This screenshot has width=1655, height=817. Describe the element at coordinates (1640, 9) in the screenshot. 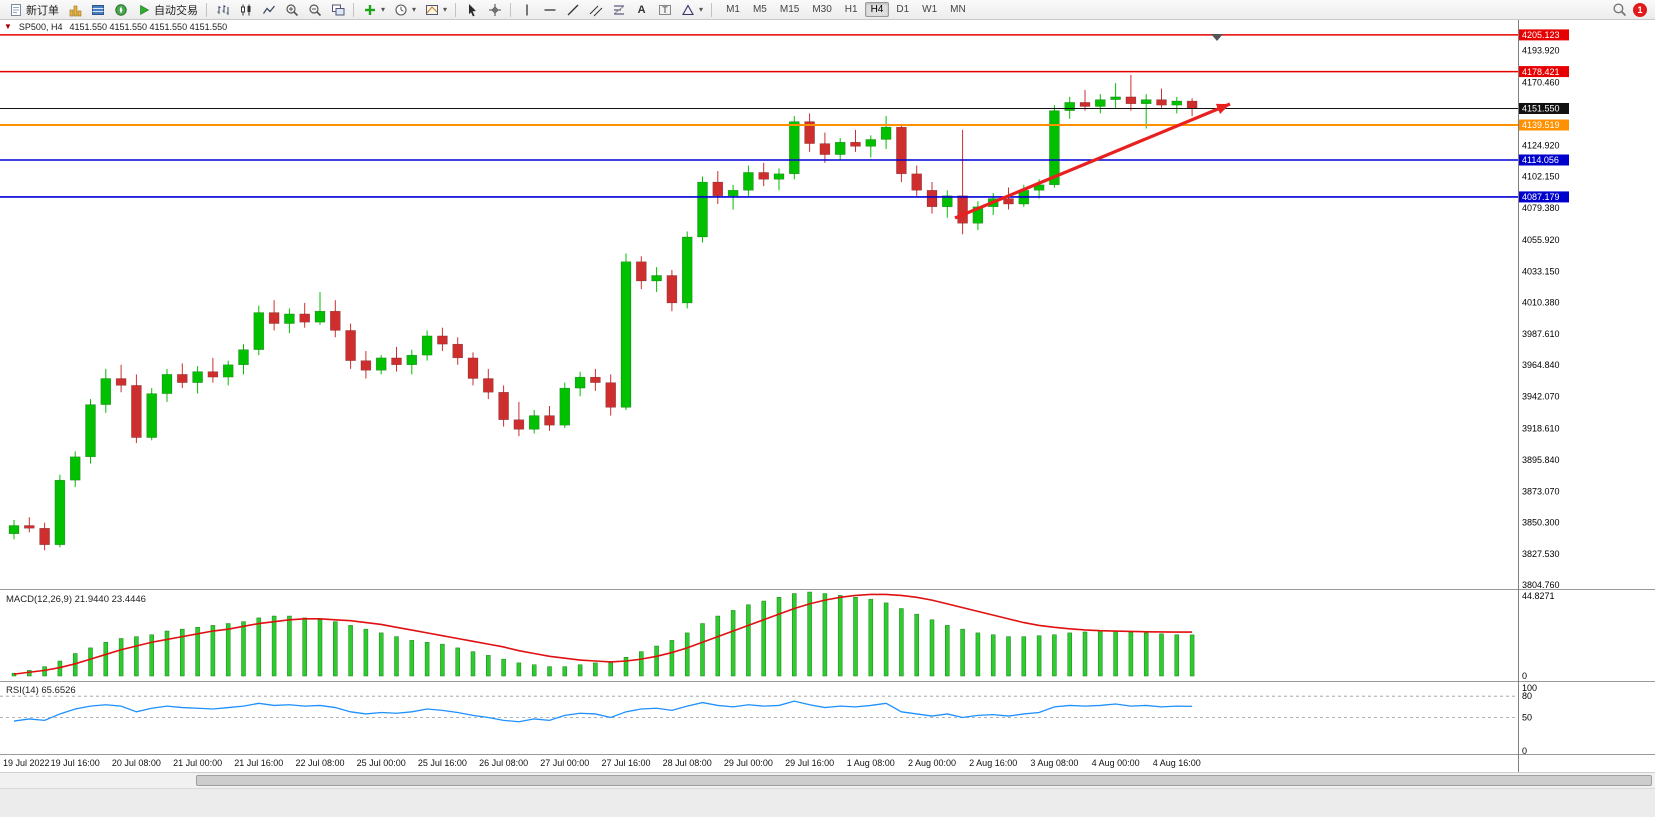

I see `notification-badge: 1` at that location.